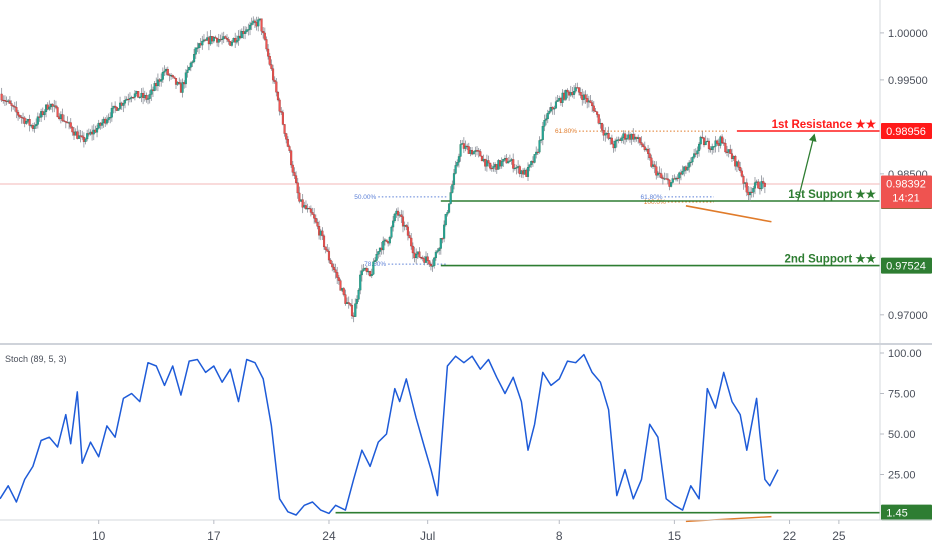 The height and width of the screenshot is (550, 932). I want to click on level-label: 1st Resistance ★★, so click(824, 124).